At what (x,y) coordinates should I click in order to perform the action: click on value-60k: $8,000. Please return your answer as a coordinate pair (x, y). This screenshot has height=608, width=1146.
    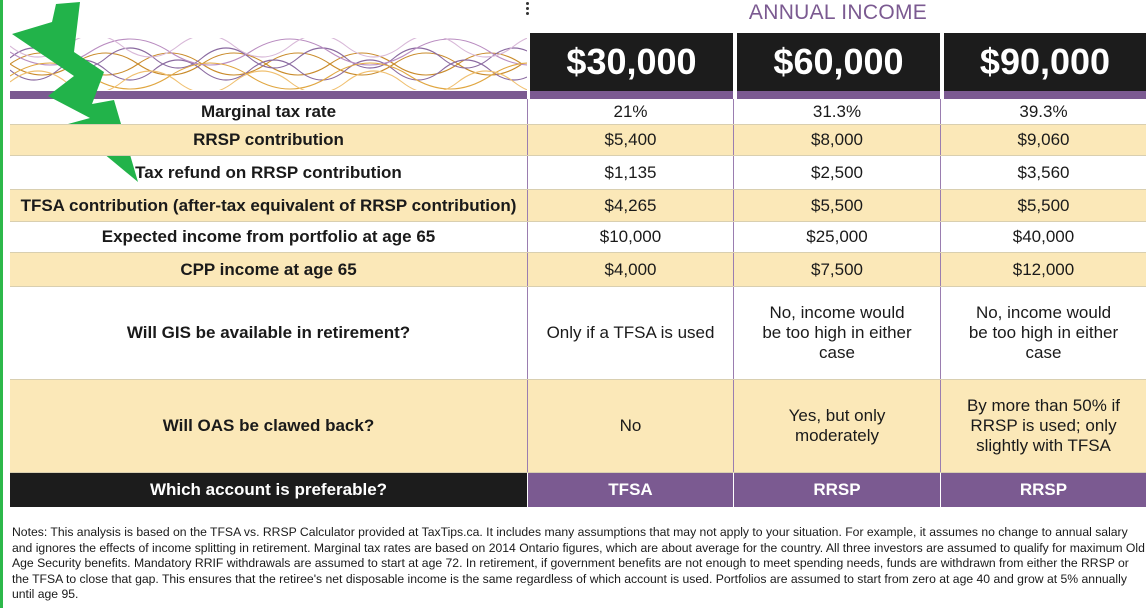
    Looking at the image, I should click on (836, 140).